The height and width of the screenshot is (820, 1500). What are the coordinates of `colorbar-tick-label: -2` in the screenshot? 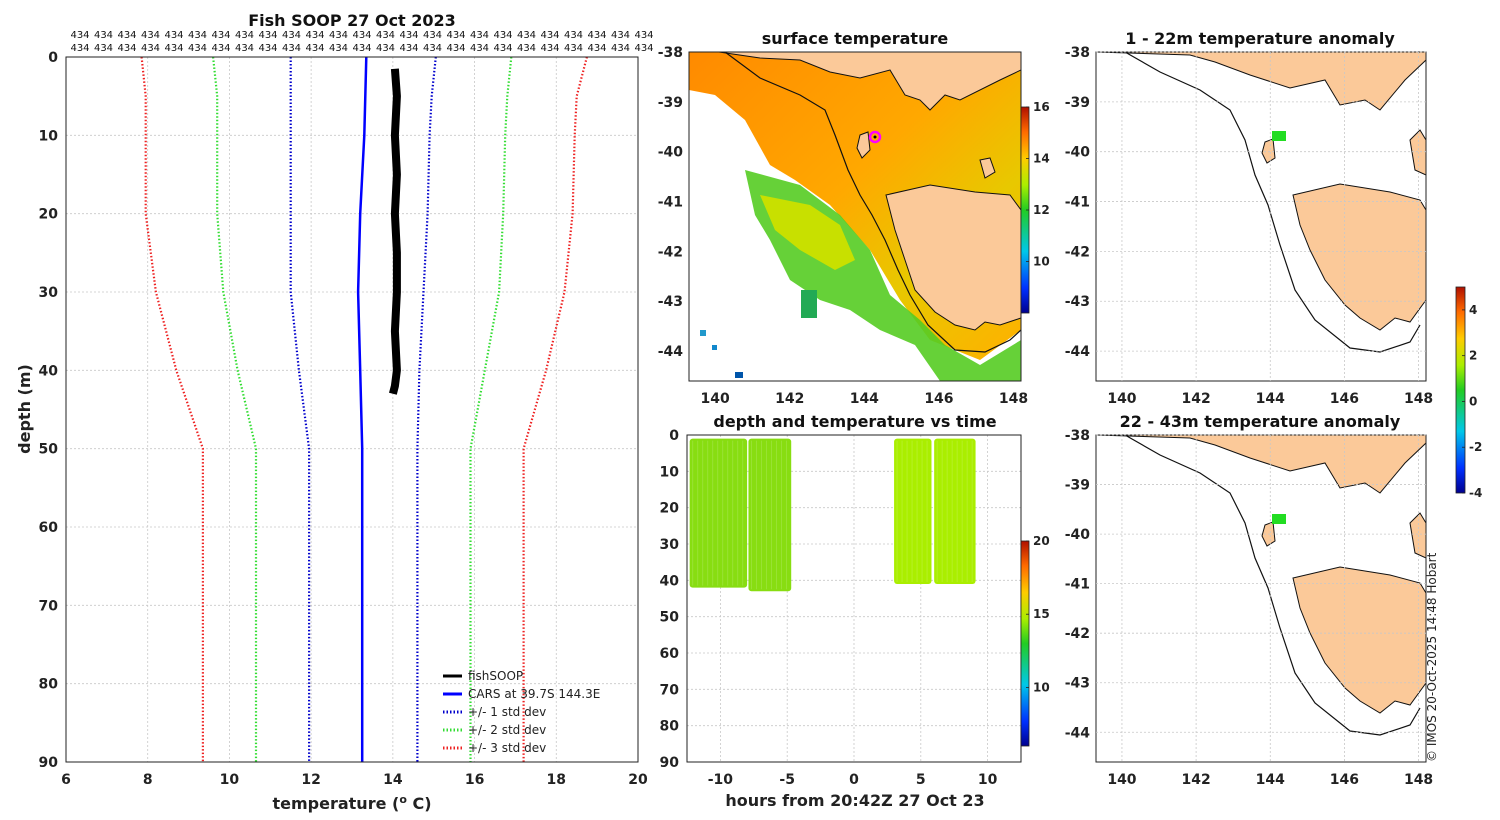 It's located at (1475, 447).